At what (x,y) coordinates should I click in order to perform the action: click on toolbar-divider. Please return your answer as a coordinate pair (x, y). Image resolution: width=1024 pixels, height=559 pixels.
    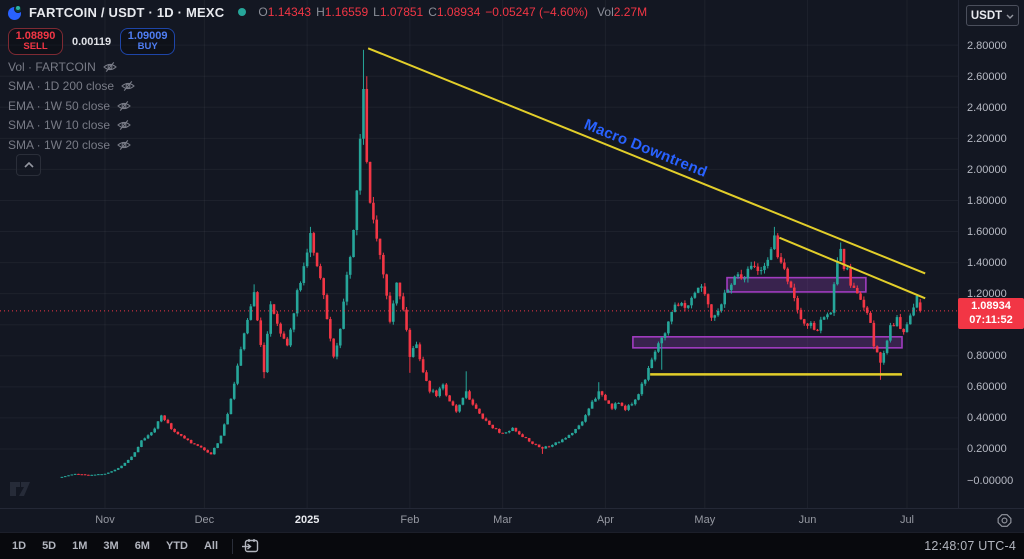
    Looking at the image, I should click on (233, 546).